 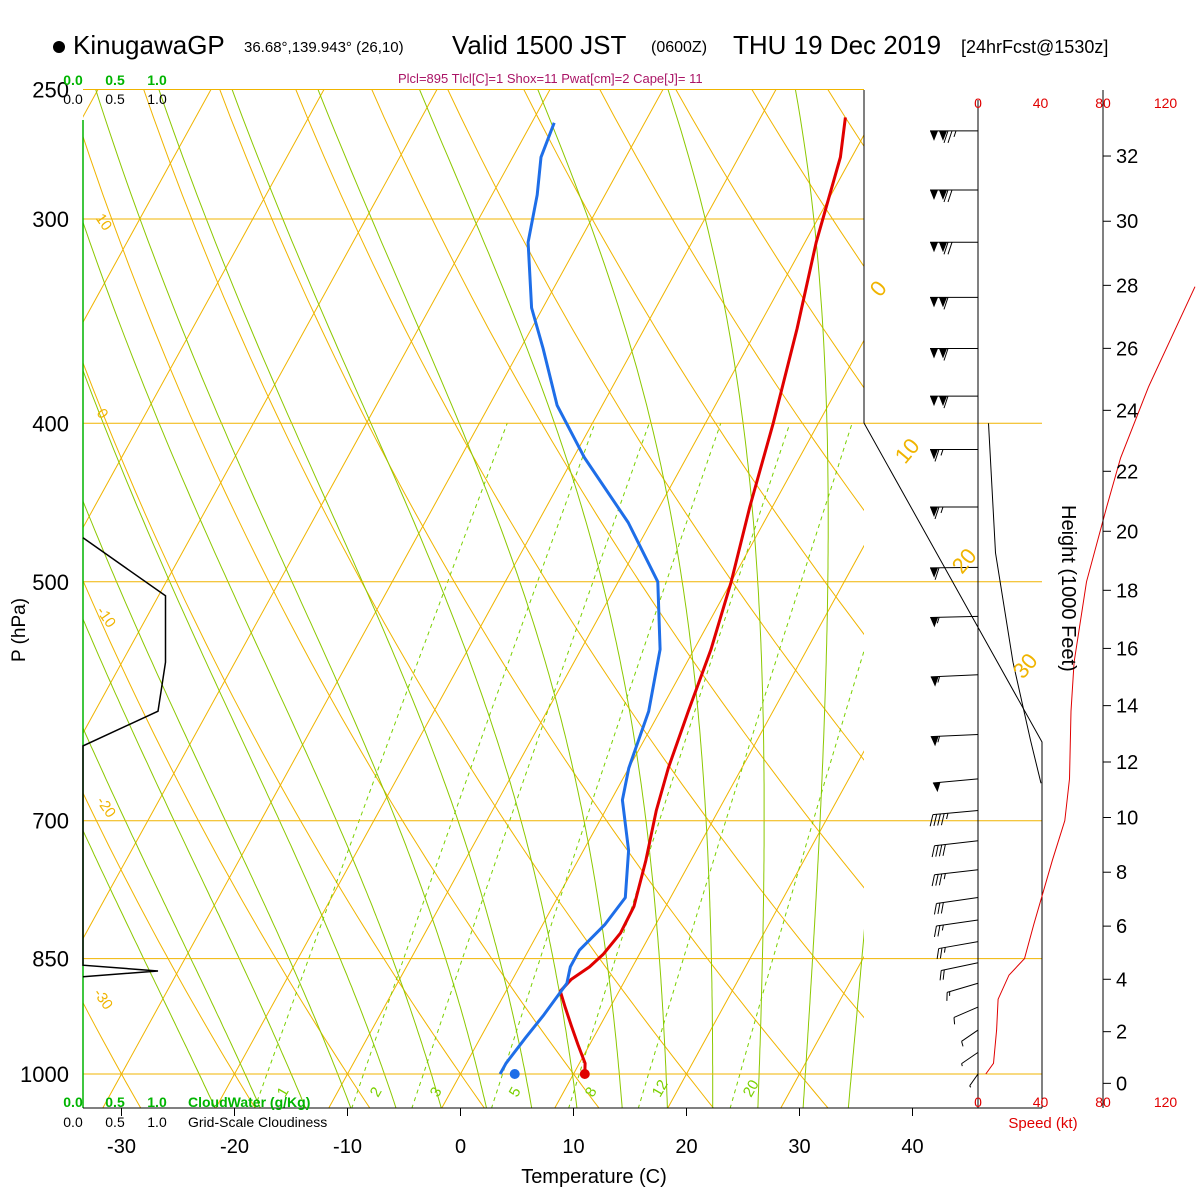 What do you see at coordinates (1127, 532) in the screenshot?
I see `height-tick-label: 20` at bounding box center [1127, 532].